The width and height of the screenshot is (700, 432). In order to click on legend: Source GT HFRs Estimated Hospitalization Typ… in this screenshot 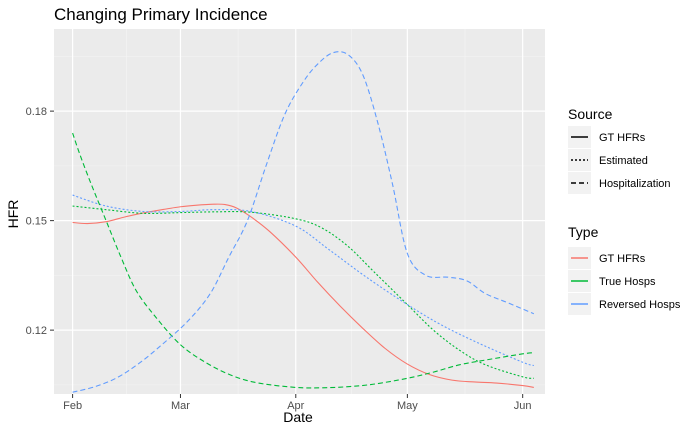, I will do `click(624, 210)`.